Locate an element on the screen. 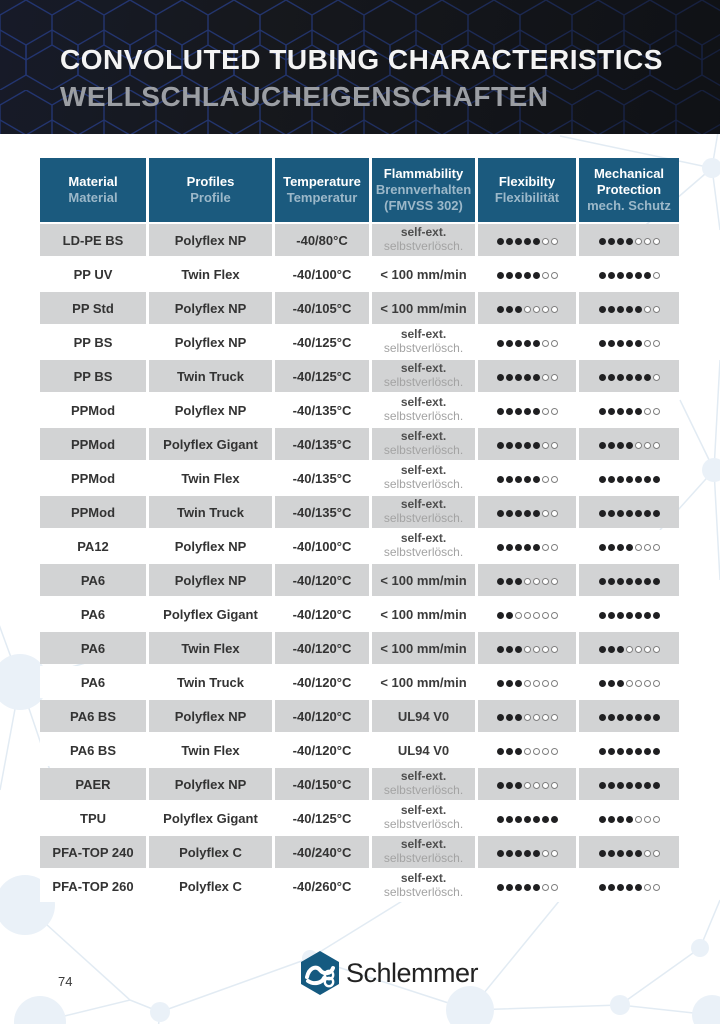 This screenshot has width=720, height=1024. cell-temperature: -40/125°C is located at coordinates (322, 342).